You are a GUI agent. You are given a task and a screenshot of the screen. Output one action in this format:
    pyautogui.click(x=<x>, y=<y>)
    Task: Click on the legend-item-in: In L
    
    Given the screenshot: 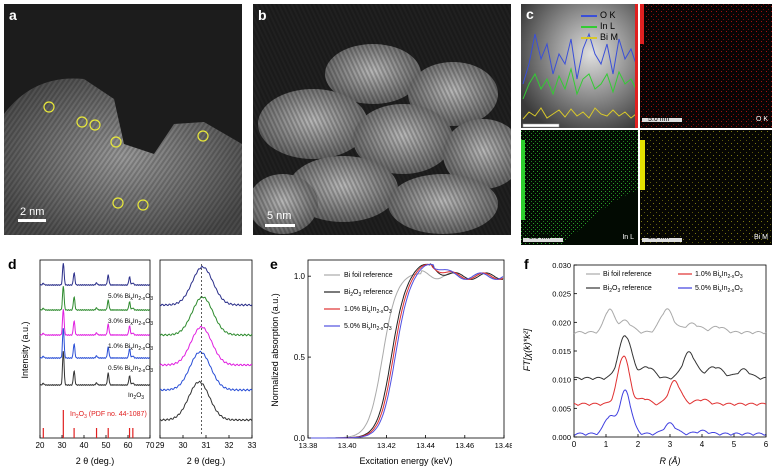 What is the action you would take?
    pyautogui.click(x=599, y=26)
    